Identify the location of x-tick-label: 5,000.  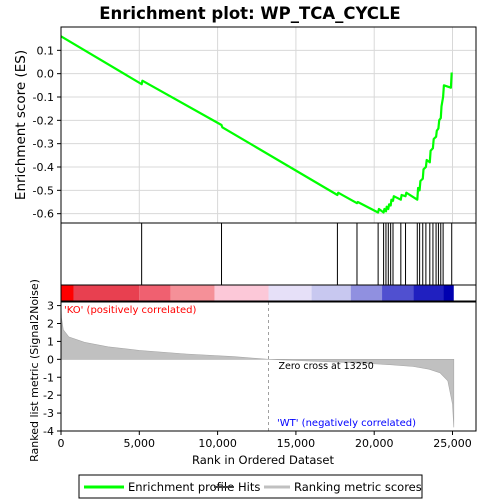
(140, 443).